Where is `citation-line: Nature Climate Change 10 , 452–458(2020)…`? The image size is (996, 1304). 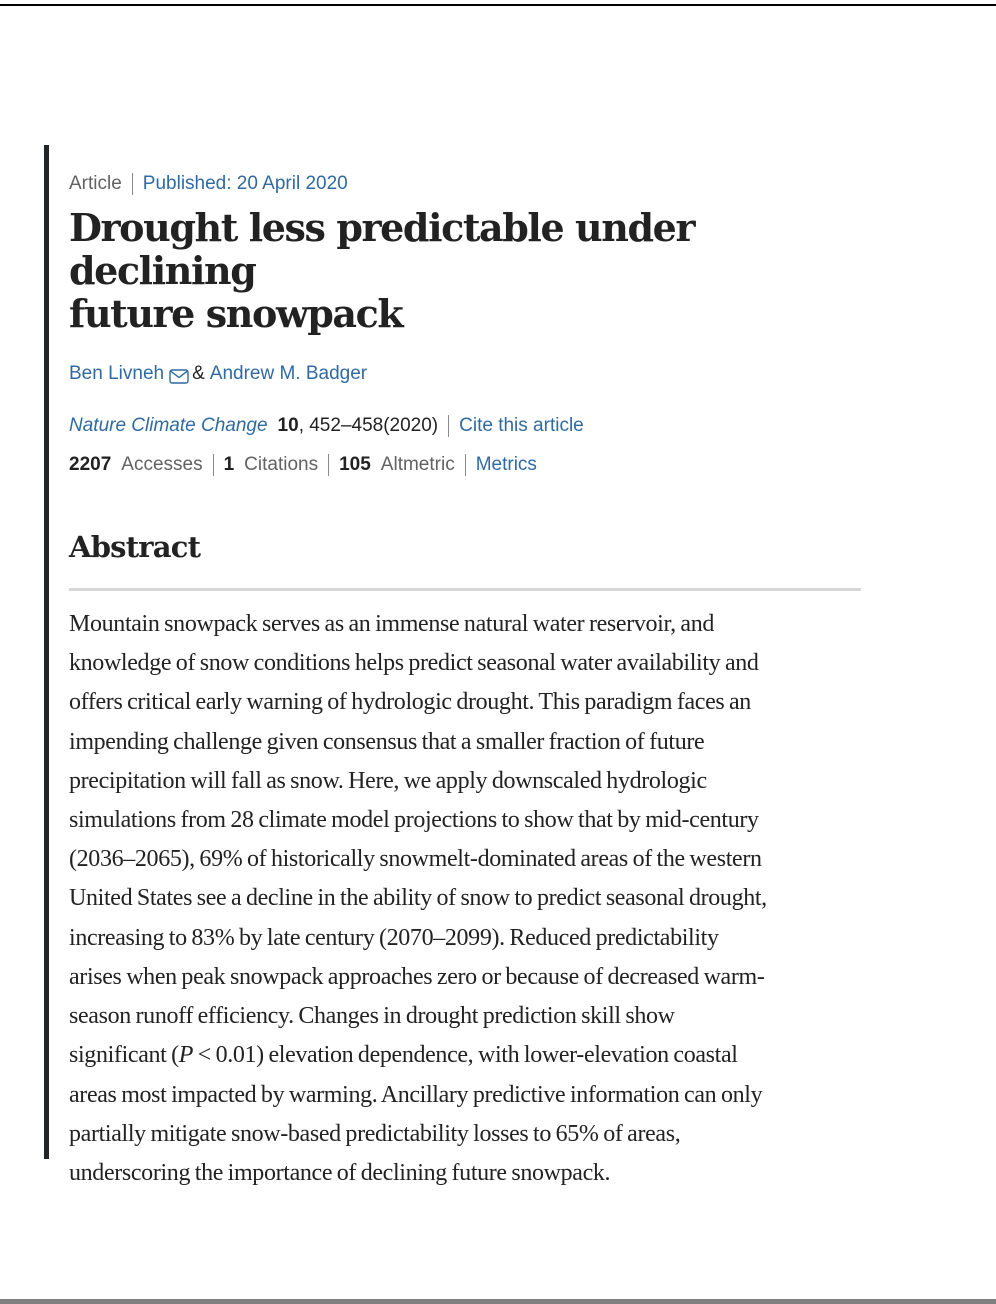
citation-line: Nature Climate Change 10 , 452–458(2020)… is located at coordinates (465, 426).